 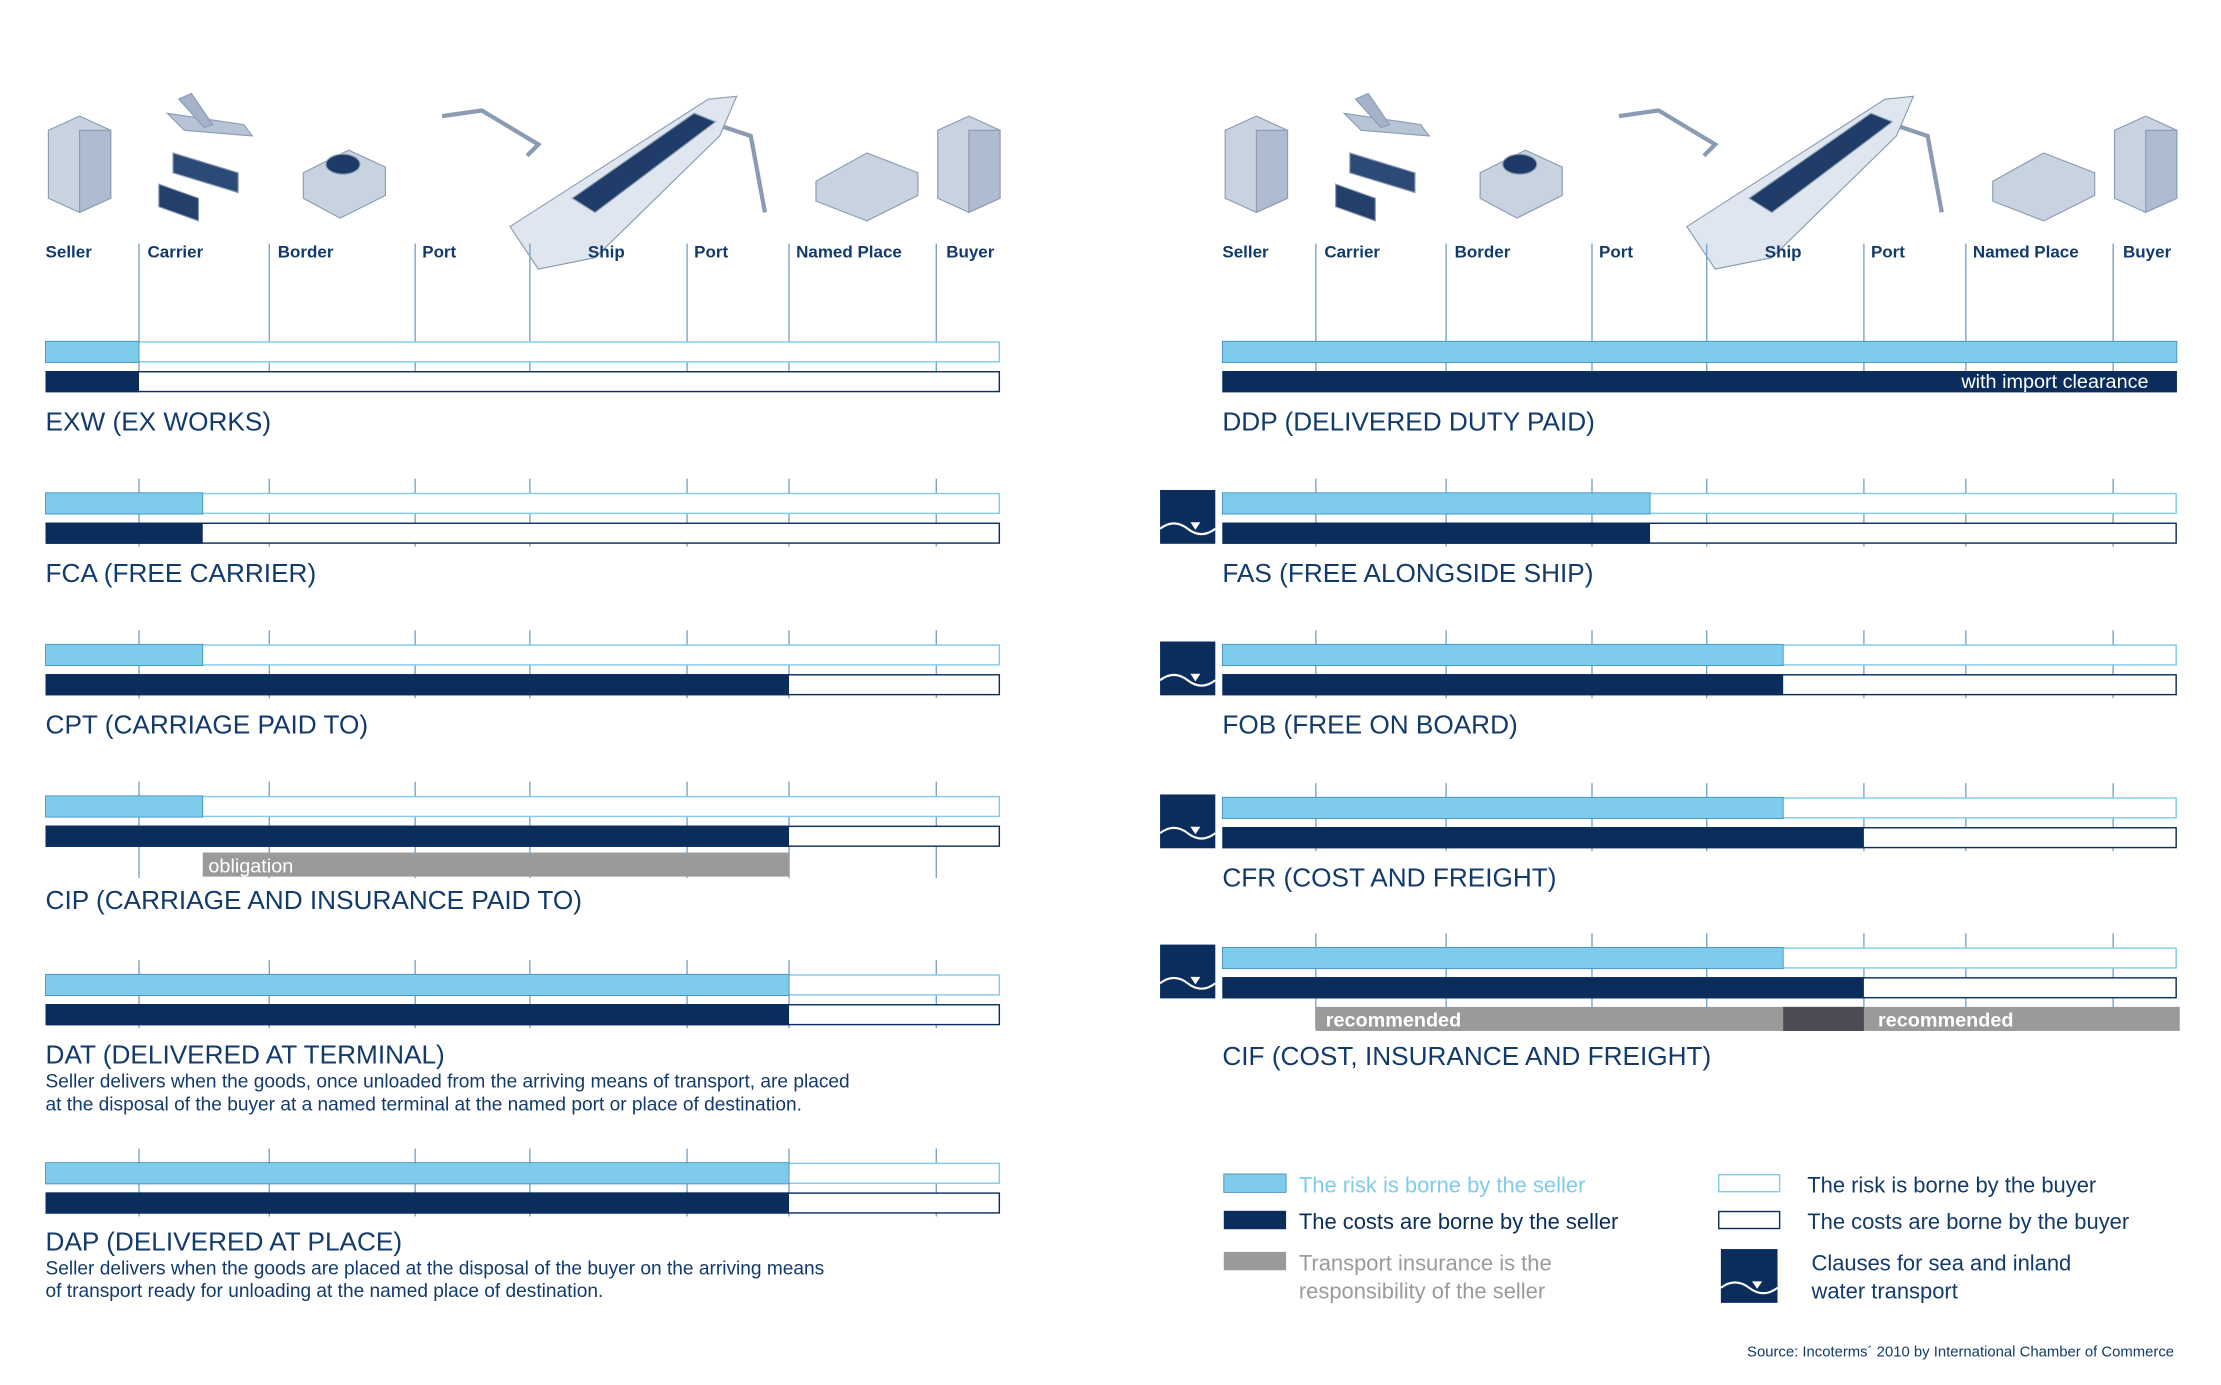 I want to click on term-title: CIF (COST, INSURANCE AND FREIGHT), so click(x=1466, y=1056).